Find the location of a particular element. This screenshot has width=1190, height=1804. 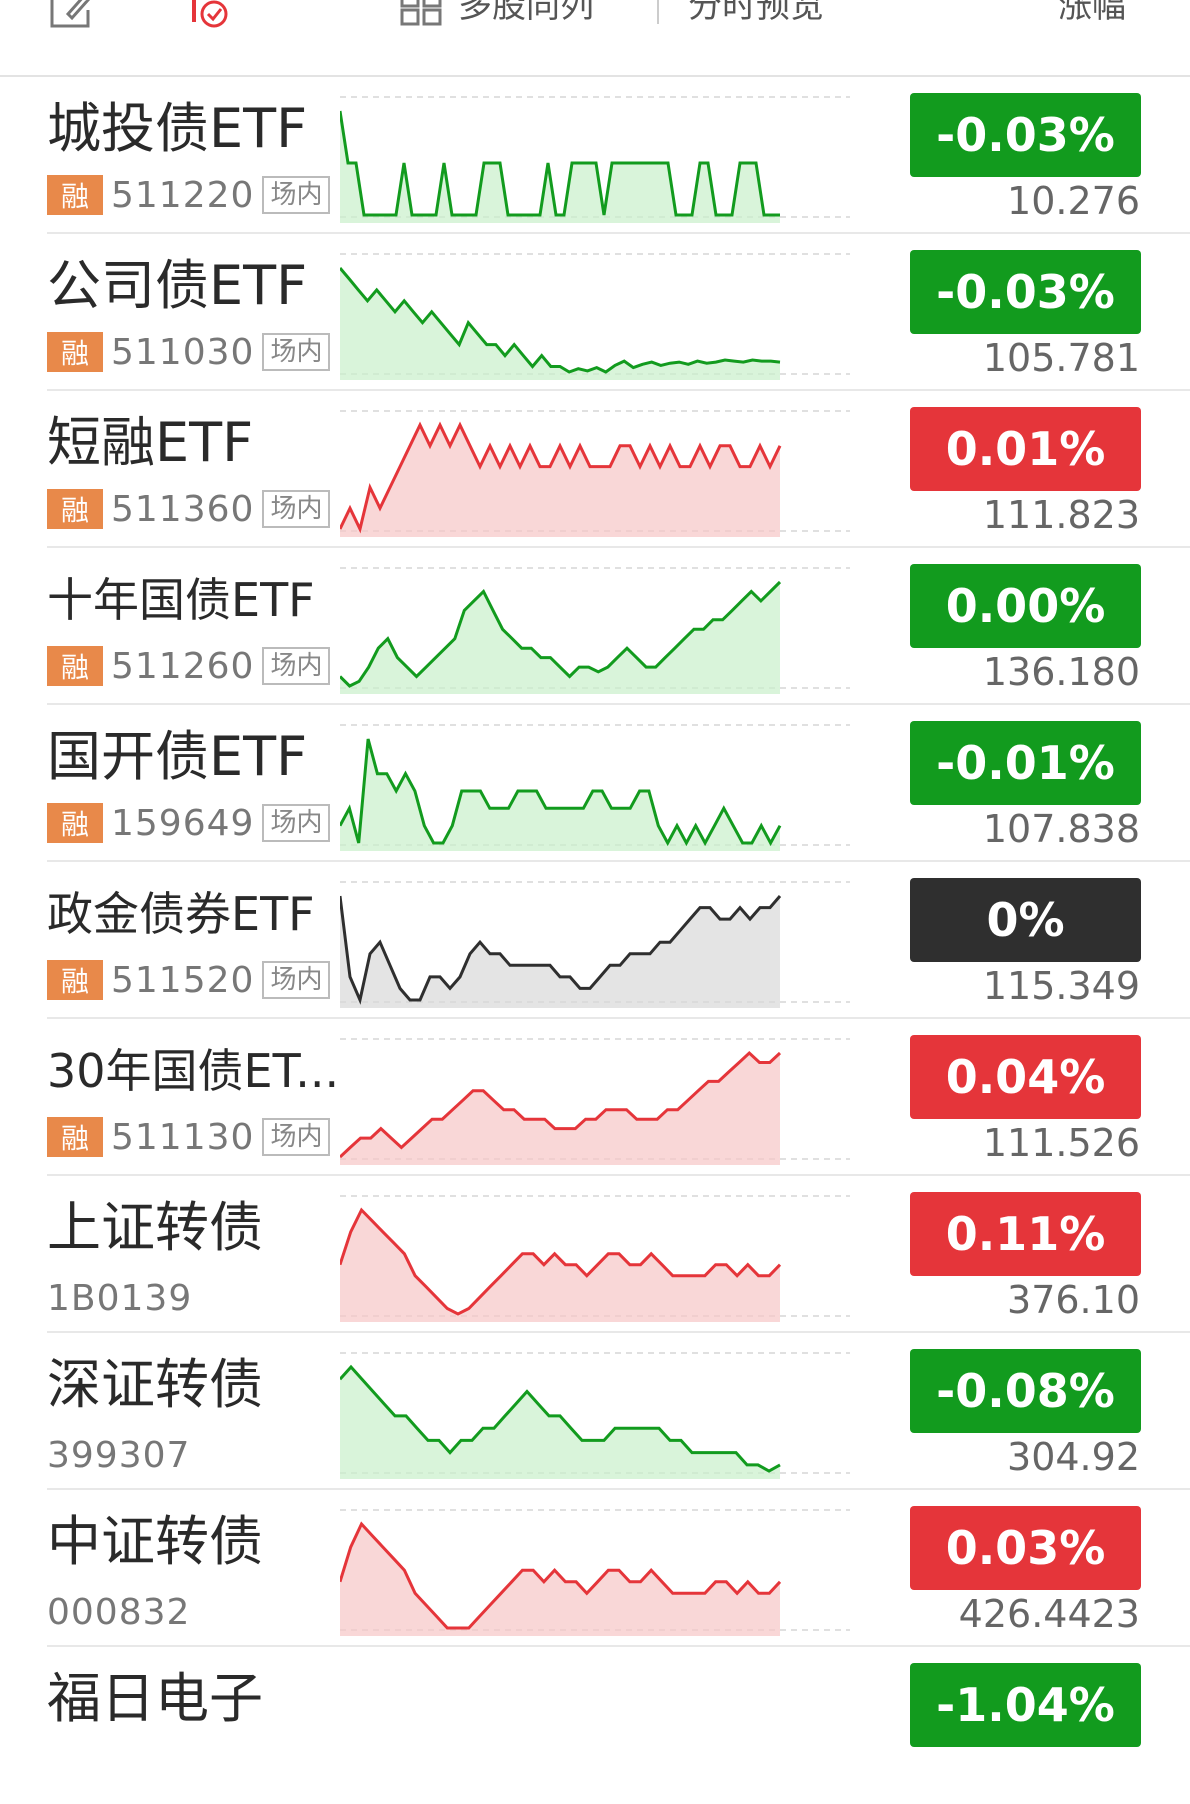

security-code: 1B0139 is located at coordinates (120, 1298).